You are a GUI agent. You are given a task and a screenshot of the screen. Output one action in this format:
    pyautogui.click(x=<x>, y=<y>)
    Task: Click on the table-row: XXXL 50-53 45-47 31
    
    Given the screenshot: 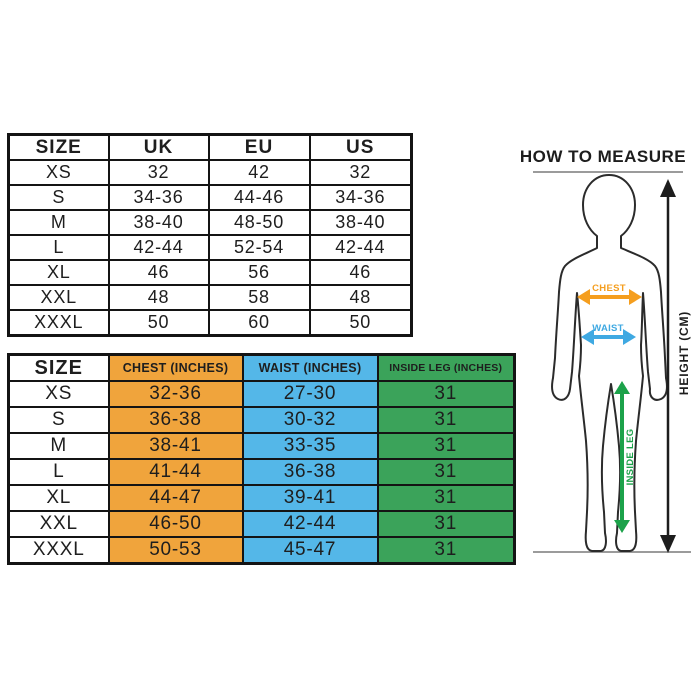 What is the action you would take?
    pyautogui.click(x=261, y=550)
    